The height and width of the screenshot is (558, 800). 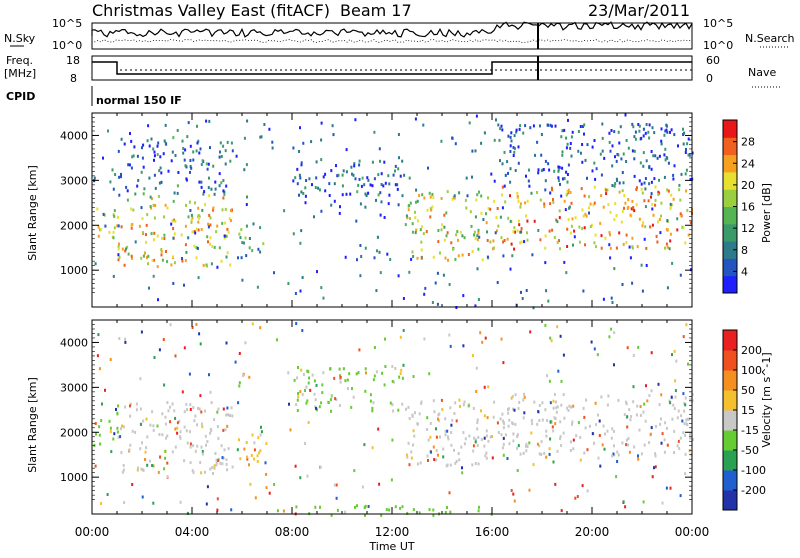 I want to click on power-ylabel: Slant Range [km], so click(x=32, y=213).